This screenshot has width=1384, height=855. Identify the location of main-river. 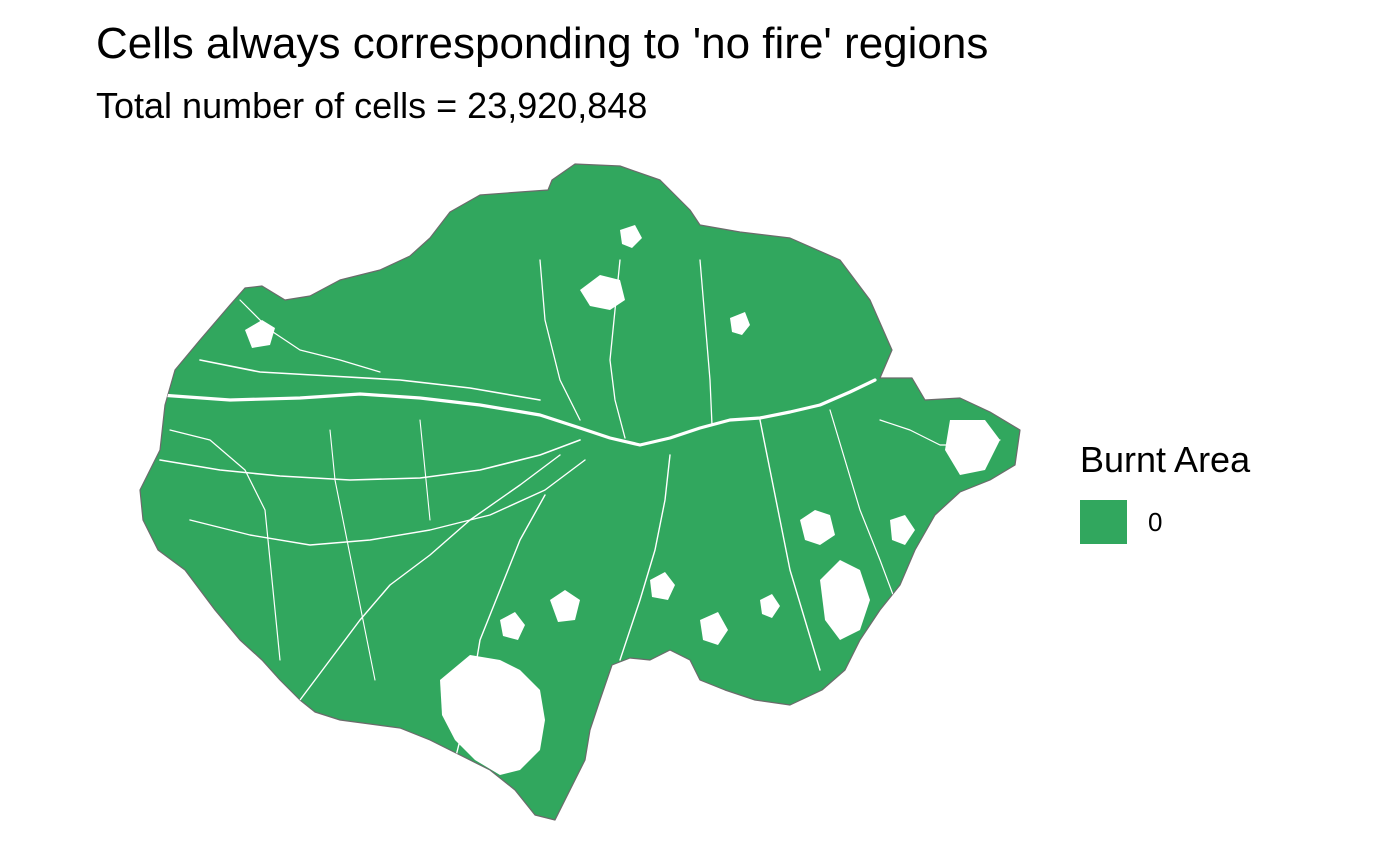
(517, 412).